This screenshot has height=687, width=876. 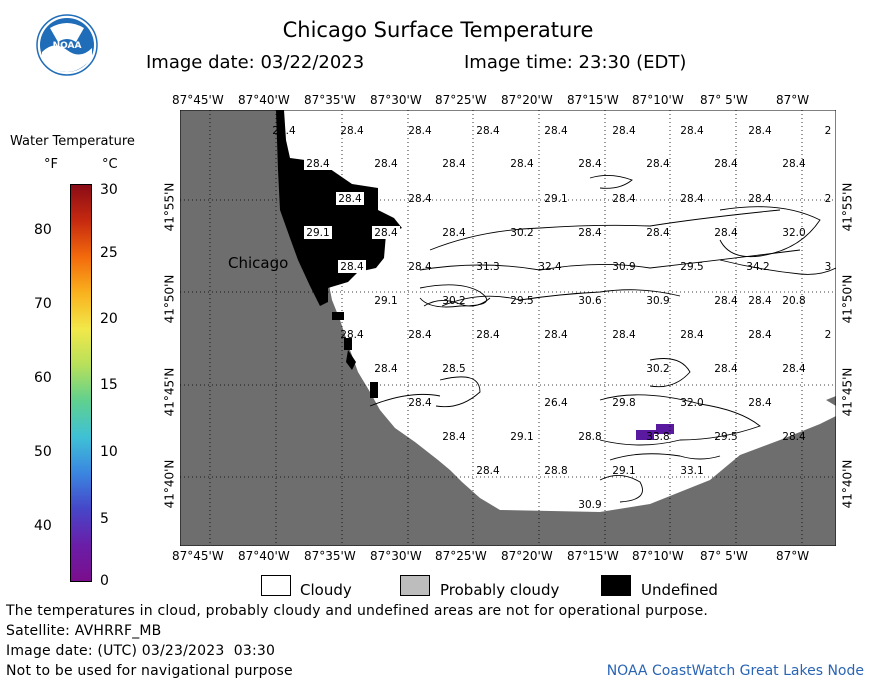 What do you see at coordinates (415, 585) in the screenshot?
I see `key-probably-cloudy-swatch` at bounding box center [415, 585].